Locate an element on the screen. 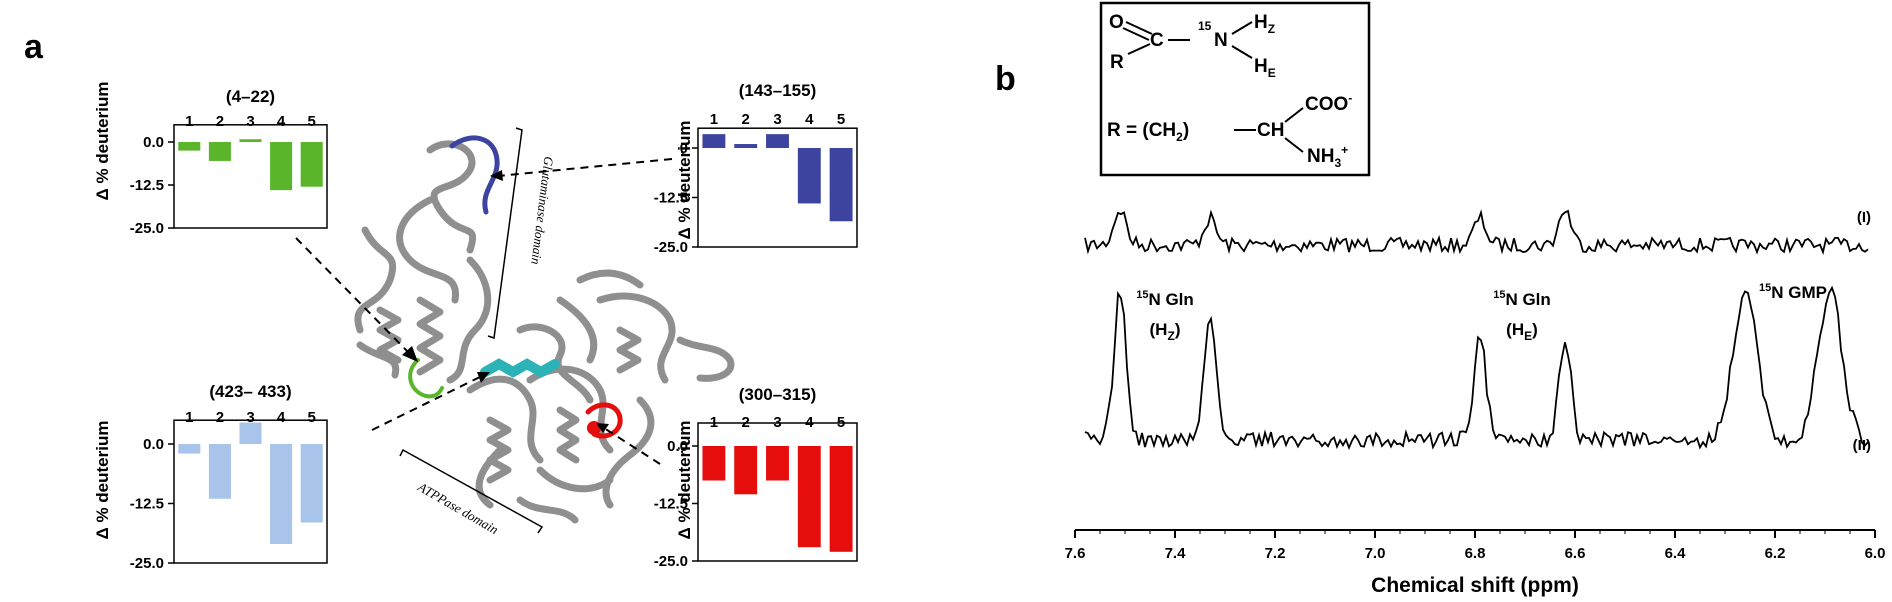 The height and width of the screenshot is (602, 1892). nmr-trace-label: (II) is located at coordinates (1862, 445).